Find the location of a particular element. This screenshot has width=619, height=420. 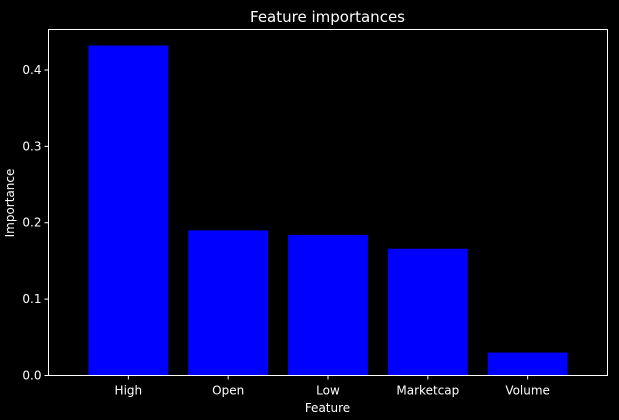

x-axis-ticks: High Open Low Marketcap Volume is located at coordinates (332, 386).